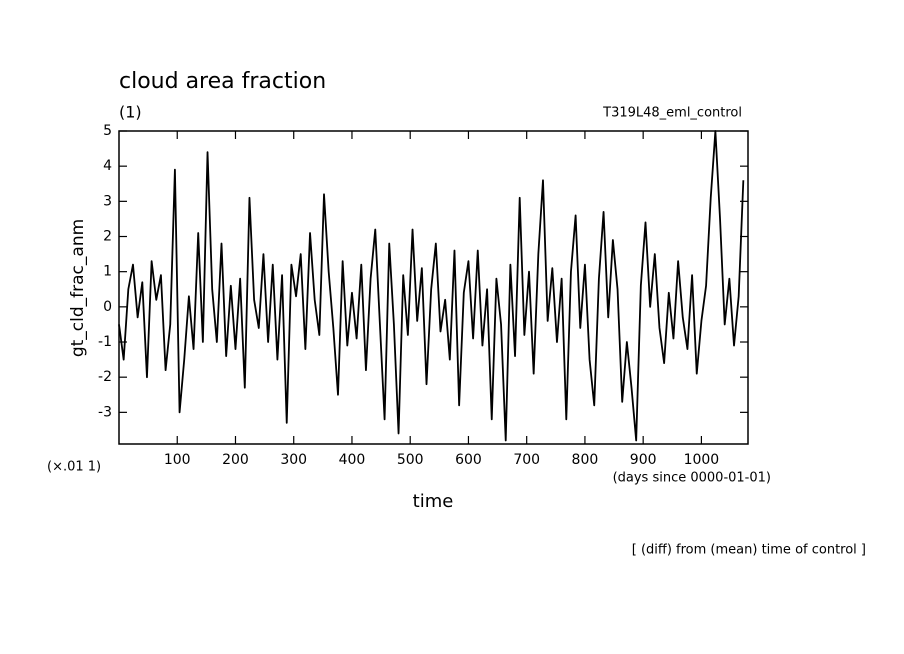  I want to click on y-unit: (×.01 1), so click(74, 467).